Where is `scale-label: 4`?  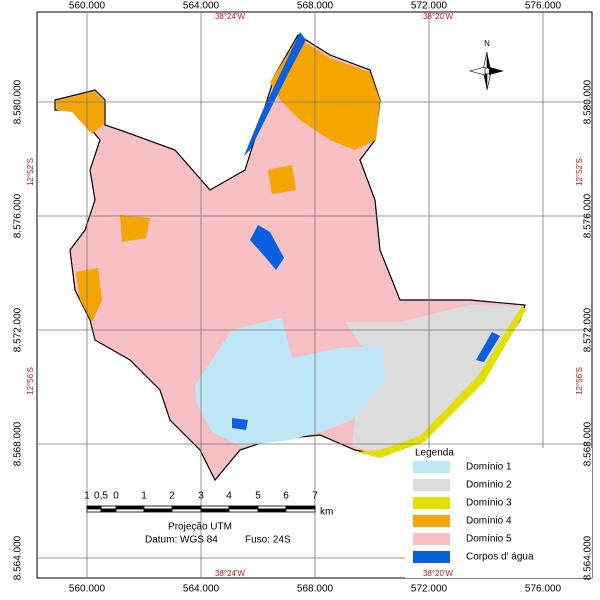 scale-label: 4 is located at coordinates (229, 496).